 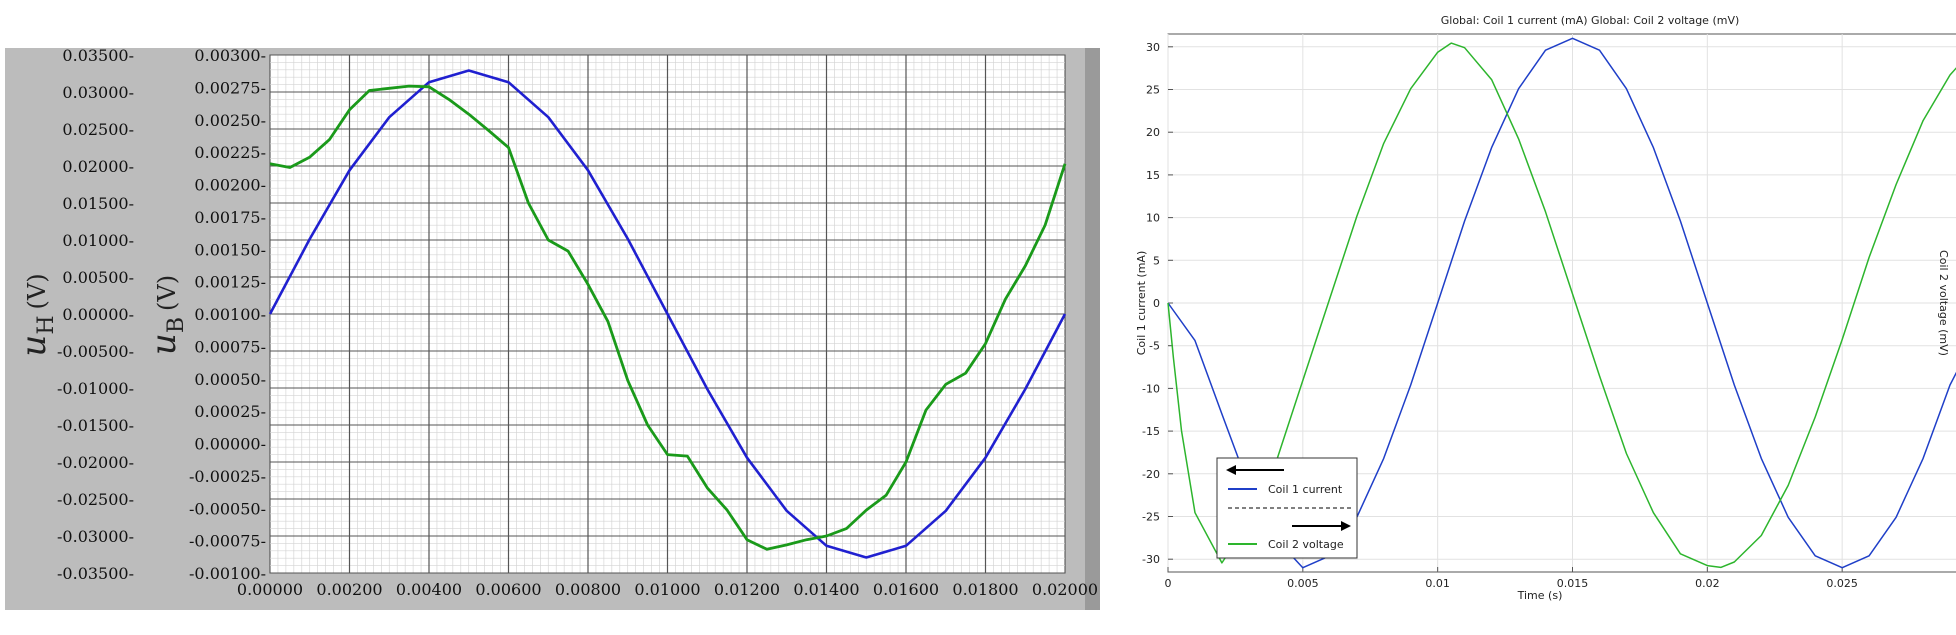 I want to click on left-h-tick-label: -0.01000-, so click(x=95, y=388).